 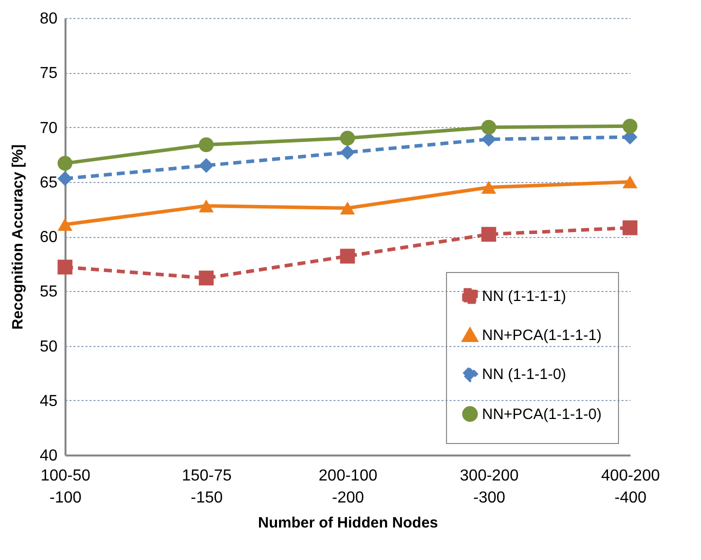 What do you see at coordinates (49, 456) in the screenshot?
I see `y-tick-label: 40` at bounding box center [49, 456].